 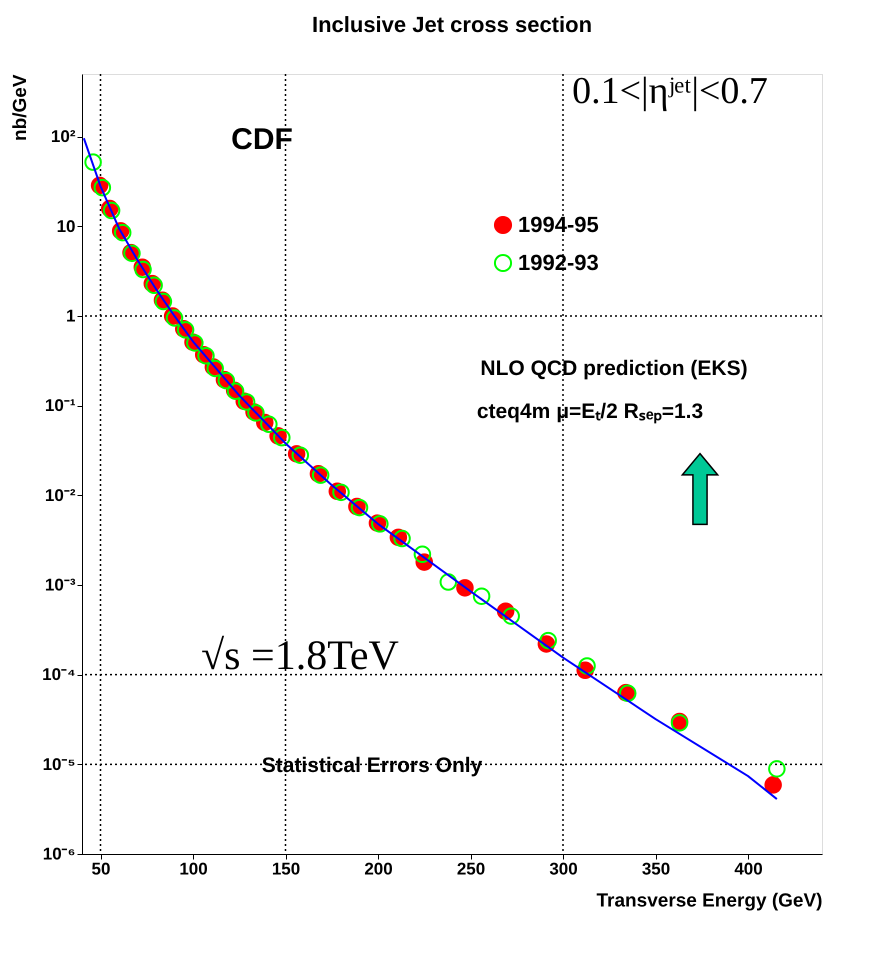 I want to click on x-tick-label: 300, so click(x=563, y=869).